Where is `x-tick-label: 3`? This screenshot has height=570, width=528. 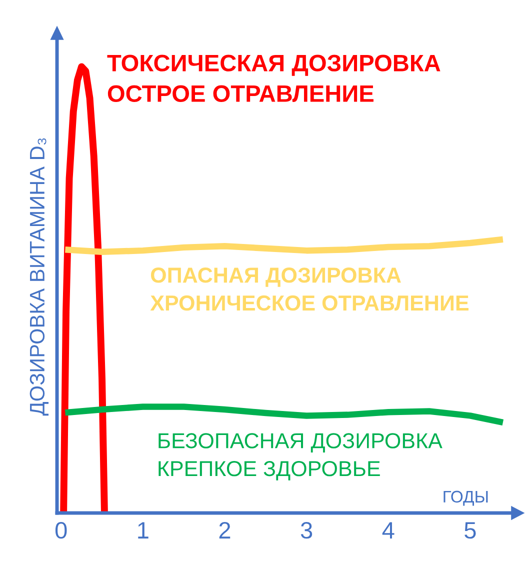 x-tick-label: 3 is located at coordinates (306, 530).